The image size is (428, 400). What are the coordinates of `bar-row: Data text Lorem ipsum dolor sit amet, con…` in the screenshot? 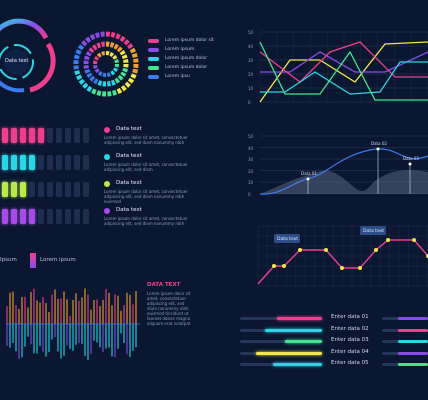 It's located at (120, 191).